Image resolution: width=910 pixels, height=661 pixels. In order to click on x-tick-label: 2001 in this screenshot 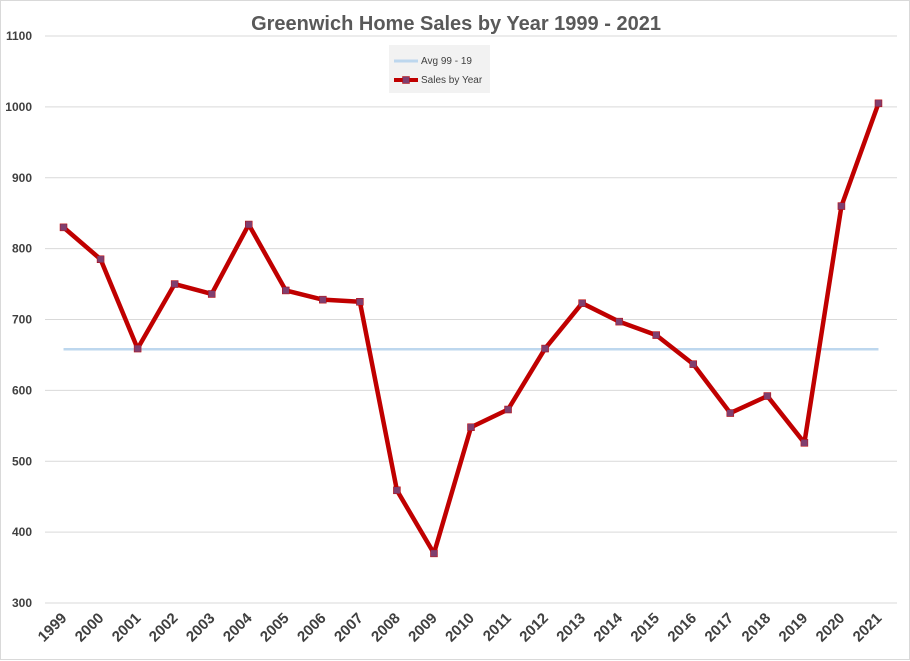, I will do `click(127, 628)`.